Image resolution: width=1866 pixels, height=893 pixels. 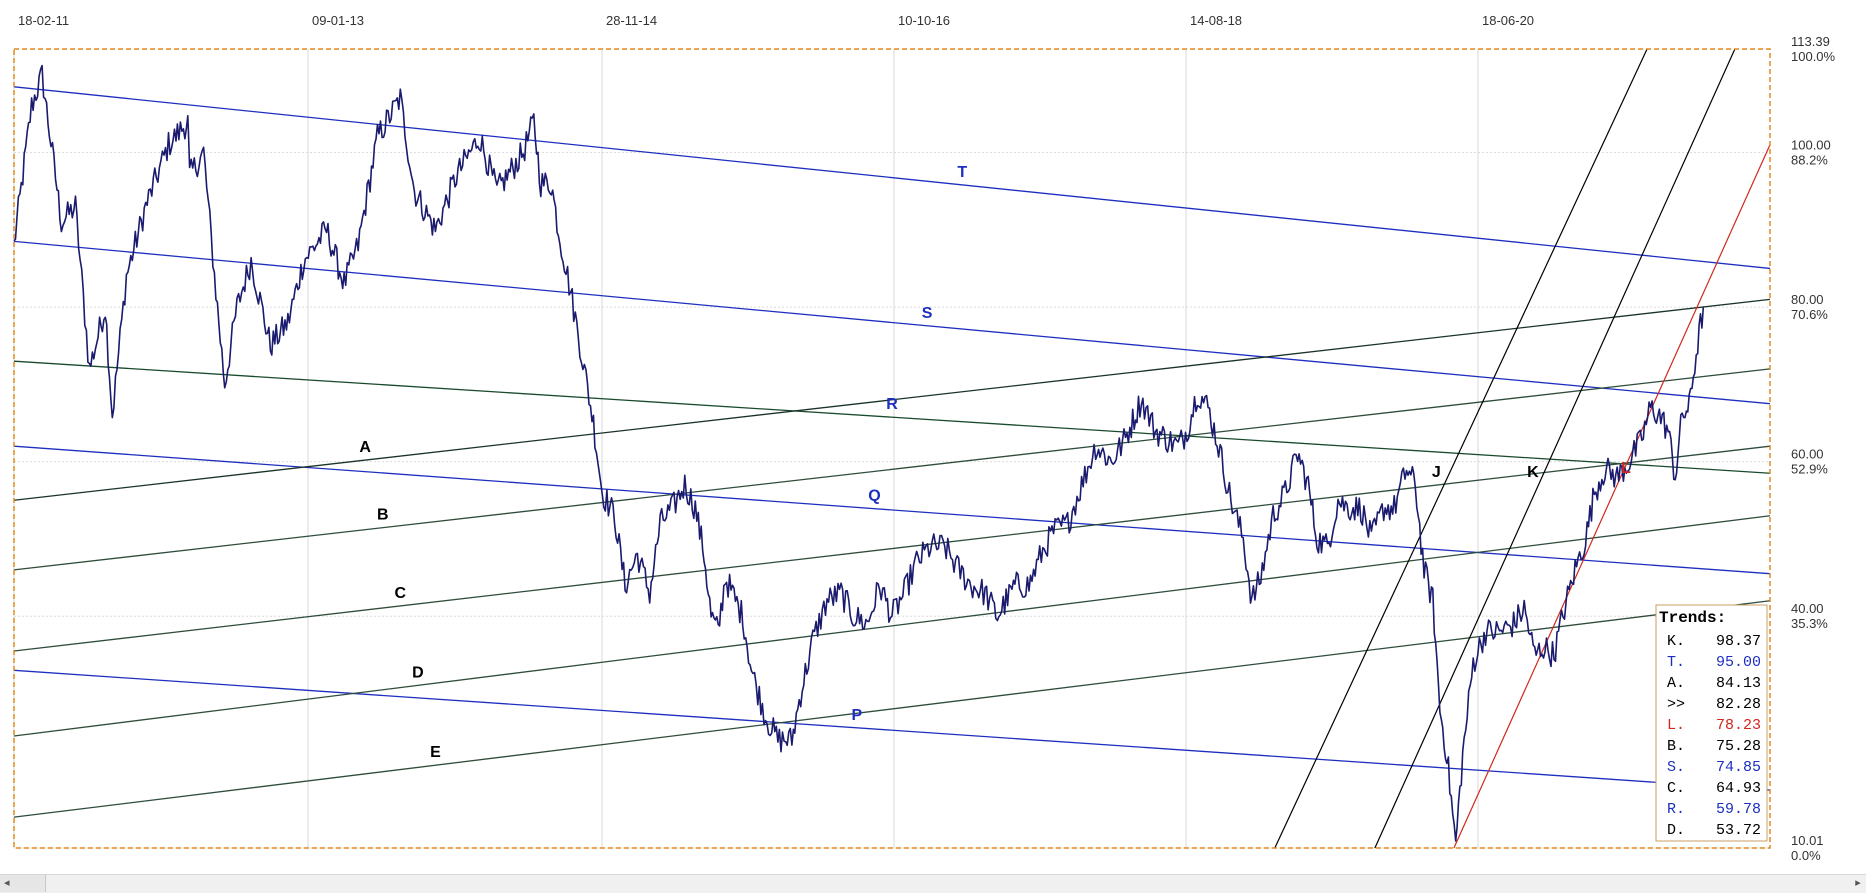 What do you see at coordinates (365, 447) in the screenshot?
I see `trendline-label-a: A` at bounding box center [365, 447].